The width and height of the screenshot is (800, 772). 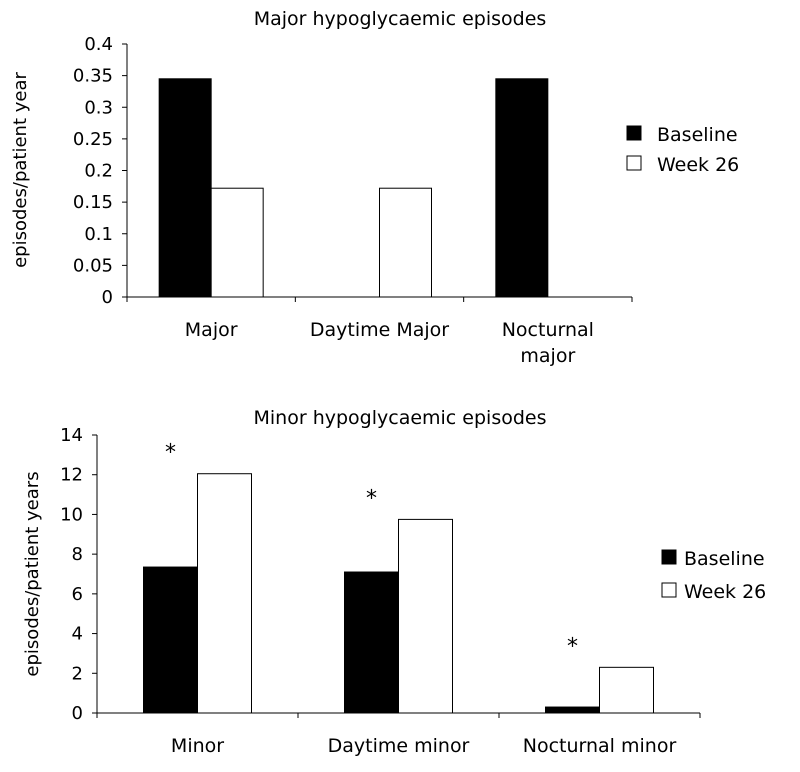 What do you see at coordinates (77, 634) in the screenshot?
I see `chart2-y-tick-label: 4` at bounding box center [77, 634].